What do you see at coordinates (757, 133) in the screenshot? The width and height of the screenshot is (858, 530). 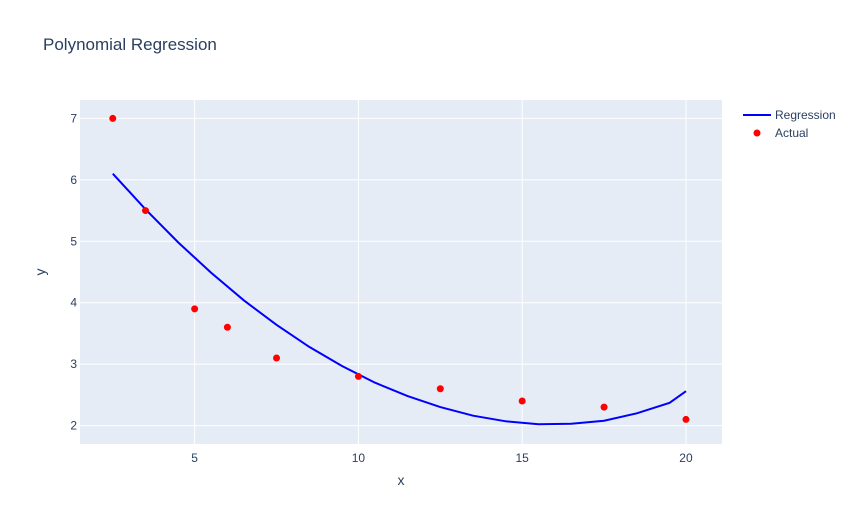 I see `legend-swatch-actual` at bounding box center [757, 133].